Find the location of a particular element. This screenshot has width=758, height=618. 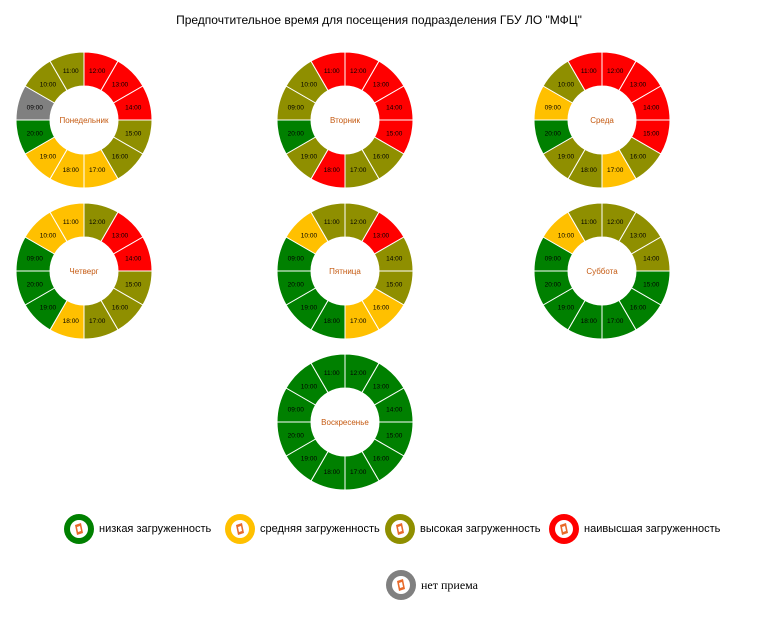

day-label: Вторник is located at coordinates (345, 120).